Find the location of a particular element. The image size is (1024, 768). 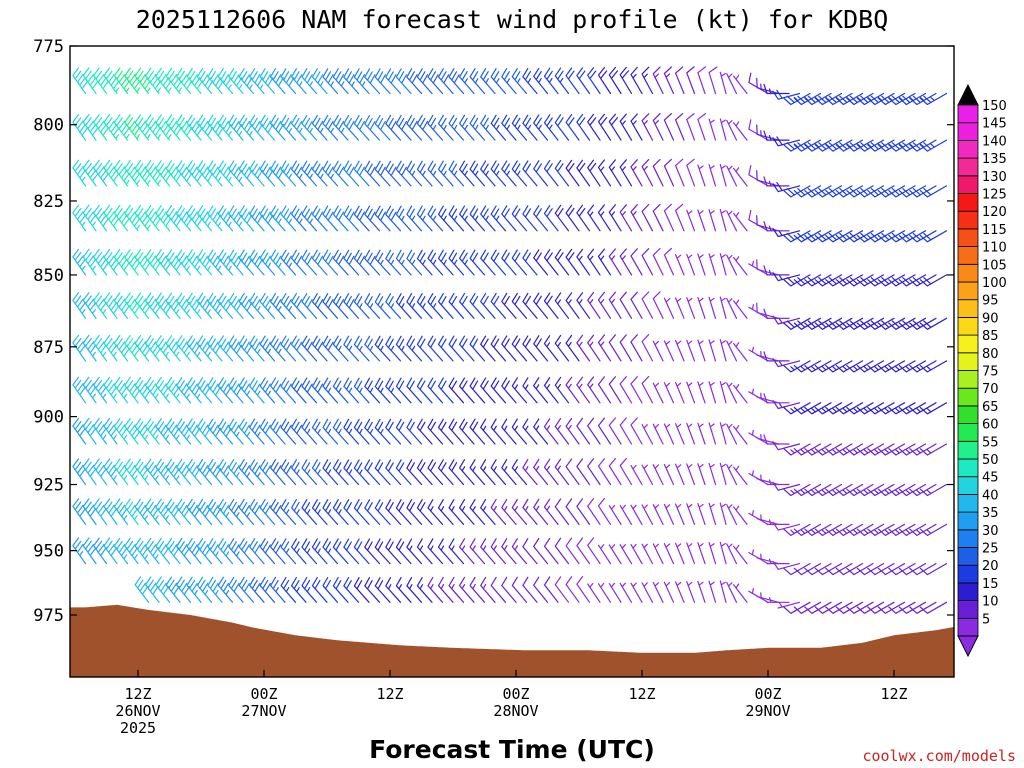

ground-fill is located at coordinates (512, 640).